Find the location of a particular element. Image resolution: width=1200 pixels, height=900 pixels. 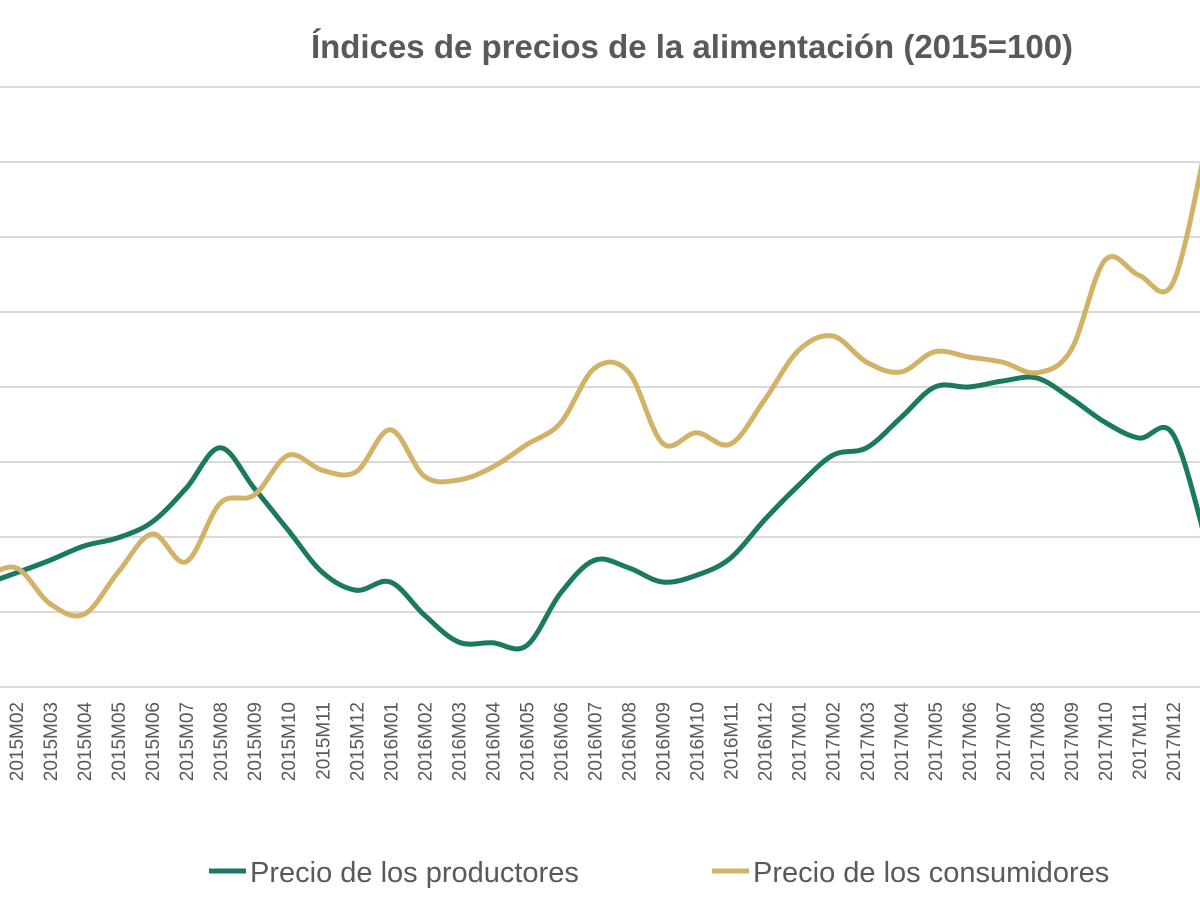

x-tick-label: 2015M03 is located at coordinates (51, 741).